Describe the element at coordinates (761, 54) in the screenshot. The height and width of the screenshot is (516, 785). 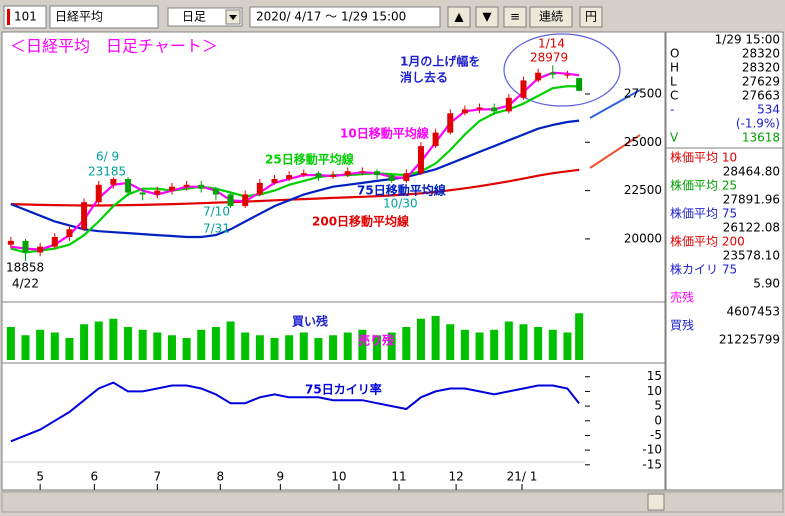
I see `info-value: 28320` at that location.